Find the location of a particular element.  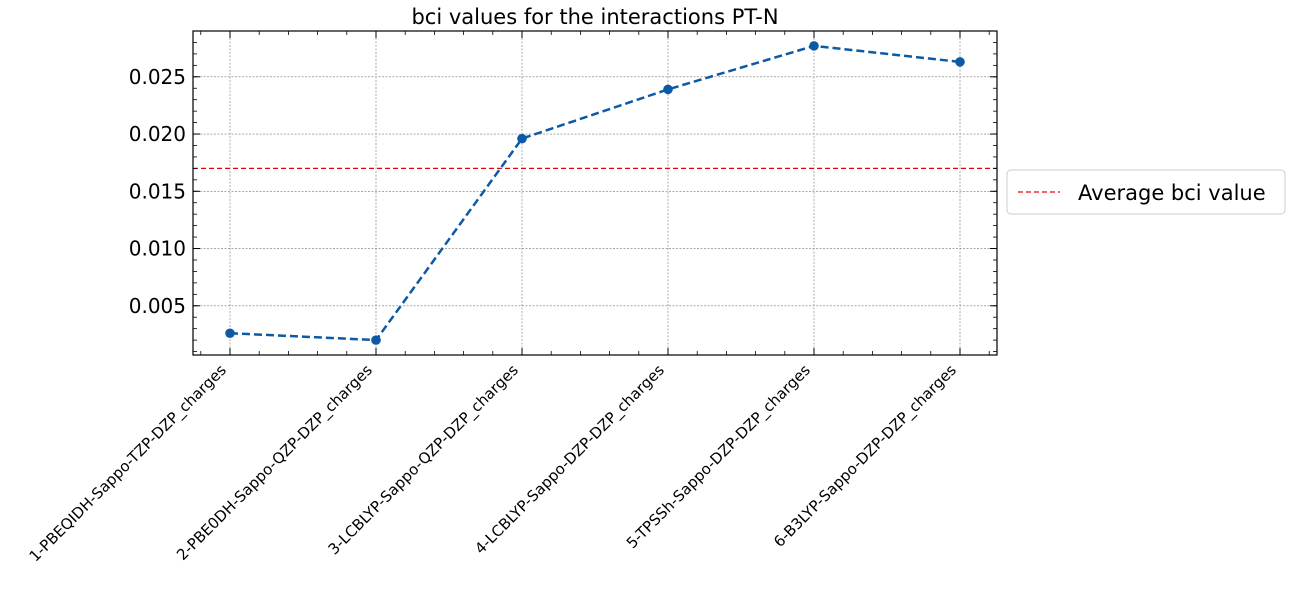

y-tick-label: 0.020 is located at coordinates (157, 134).